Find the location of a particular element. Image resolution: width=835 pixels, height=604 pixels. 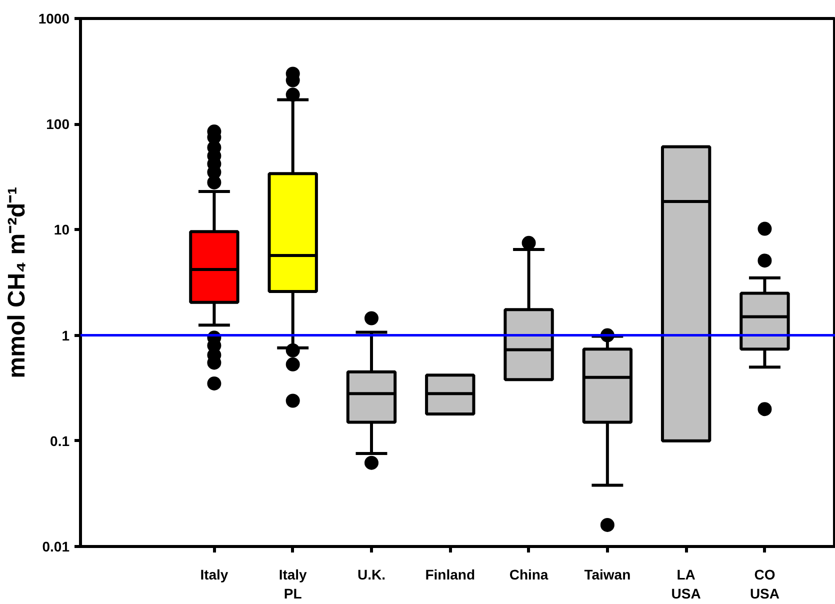

x-tick-label: Finland is located at coordinates (450, 574).